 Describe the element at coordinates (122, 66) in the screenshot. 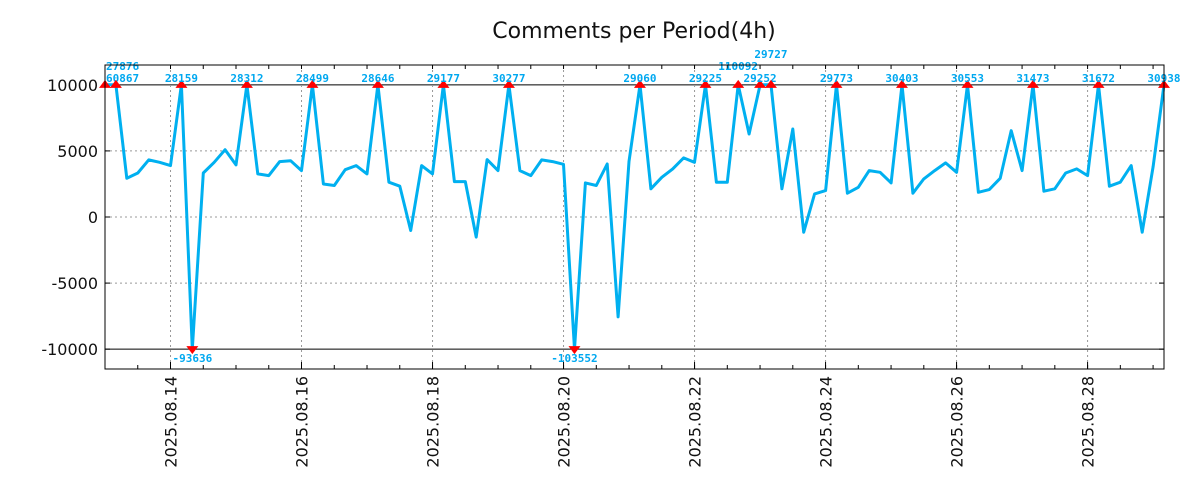

I see `data-label: 27876` at that location.